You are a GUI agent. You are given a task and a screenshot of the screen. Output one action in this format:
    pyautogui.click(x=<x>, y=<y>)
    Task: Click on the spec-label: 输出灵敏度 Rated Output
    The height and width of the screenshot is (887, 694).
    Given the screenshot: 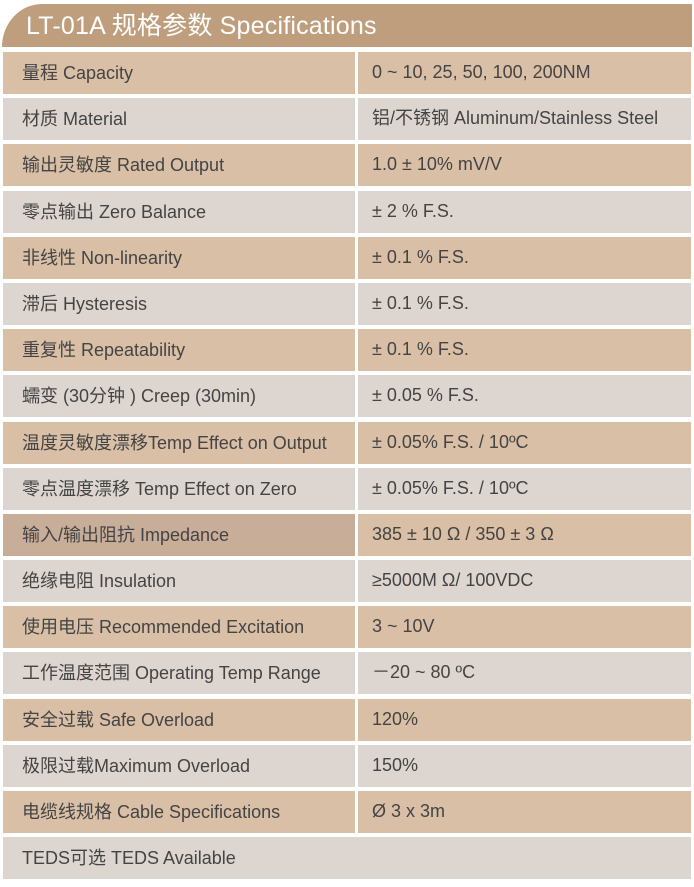 What is the action you would take?
    pyautogui.click(x=179, y=165)
    